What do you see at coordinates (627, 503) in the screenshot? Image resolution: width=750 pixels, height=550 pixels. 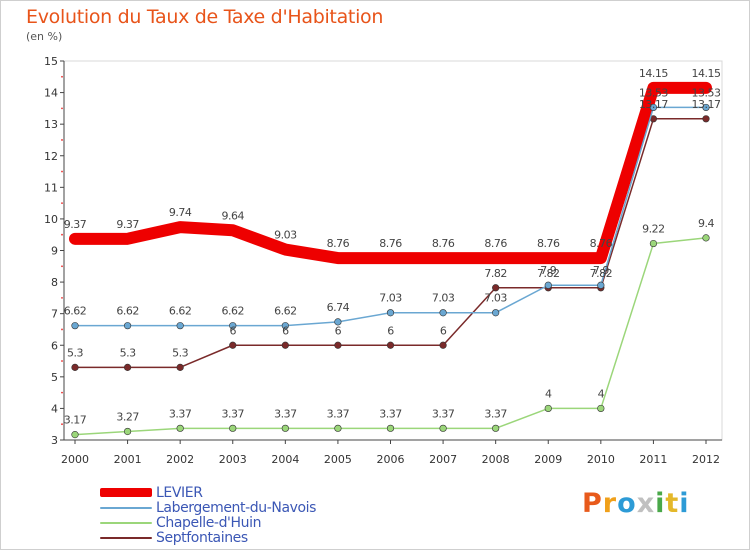 I see `logo-letter: o` at bounding box center [627, 503].